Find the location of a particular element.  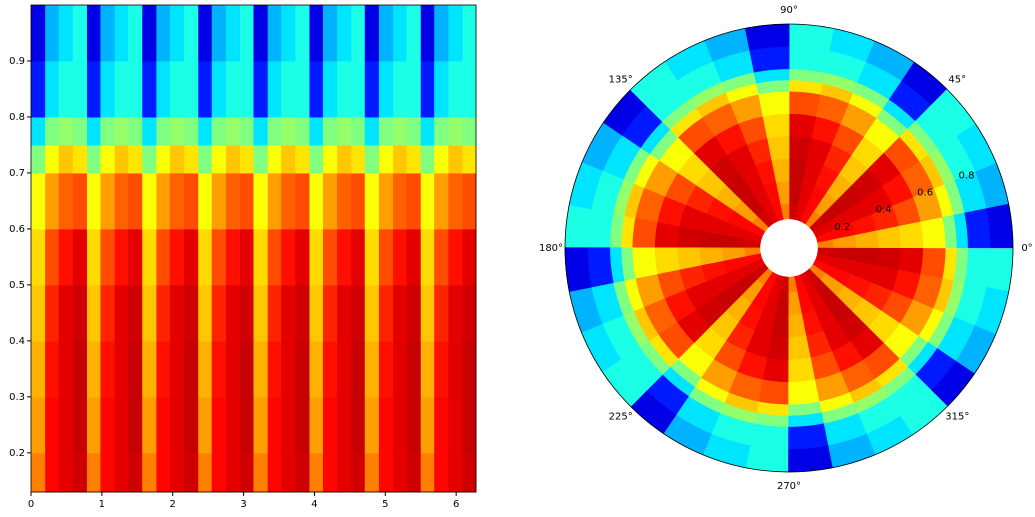

x-tick-label: 1 is located at coordinates (102, 504).